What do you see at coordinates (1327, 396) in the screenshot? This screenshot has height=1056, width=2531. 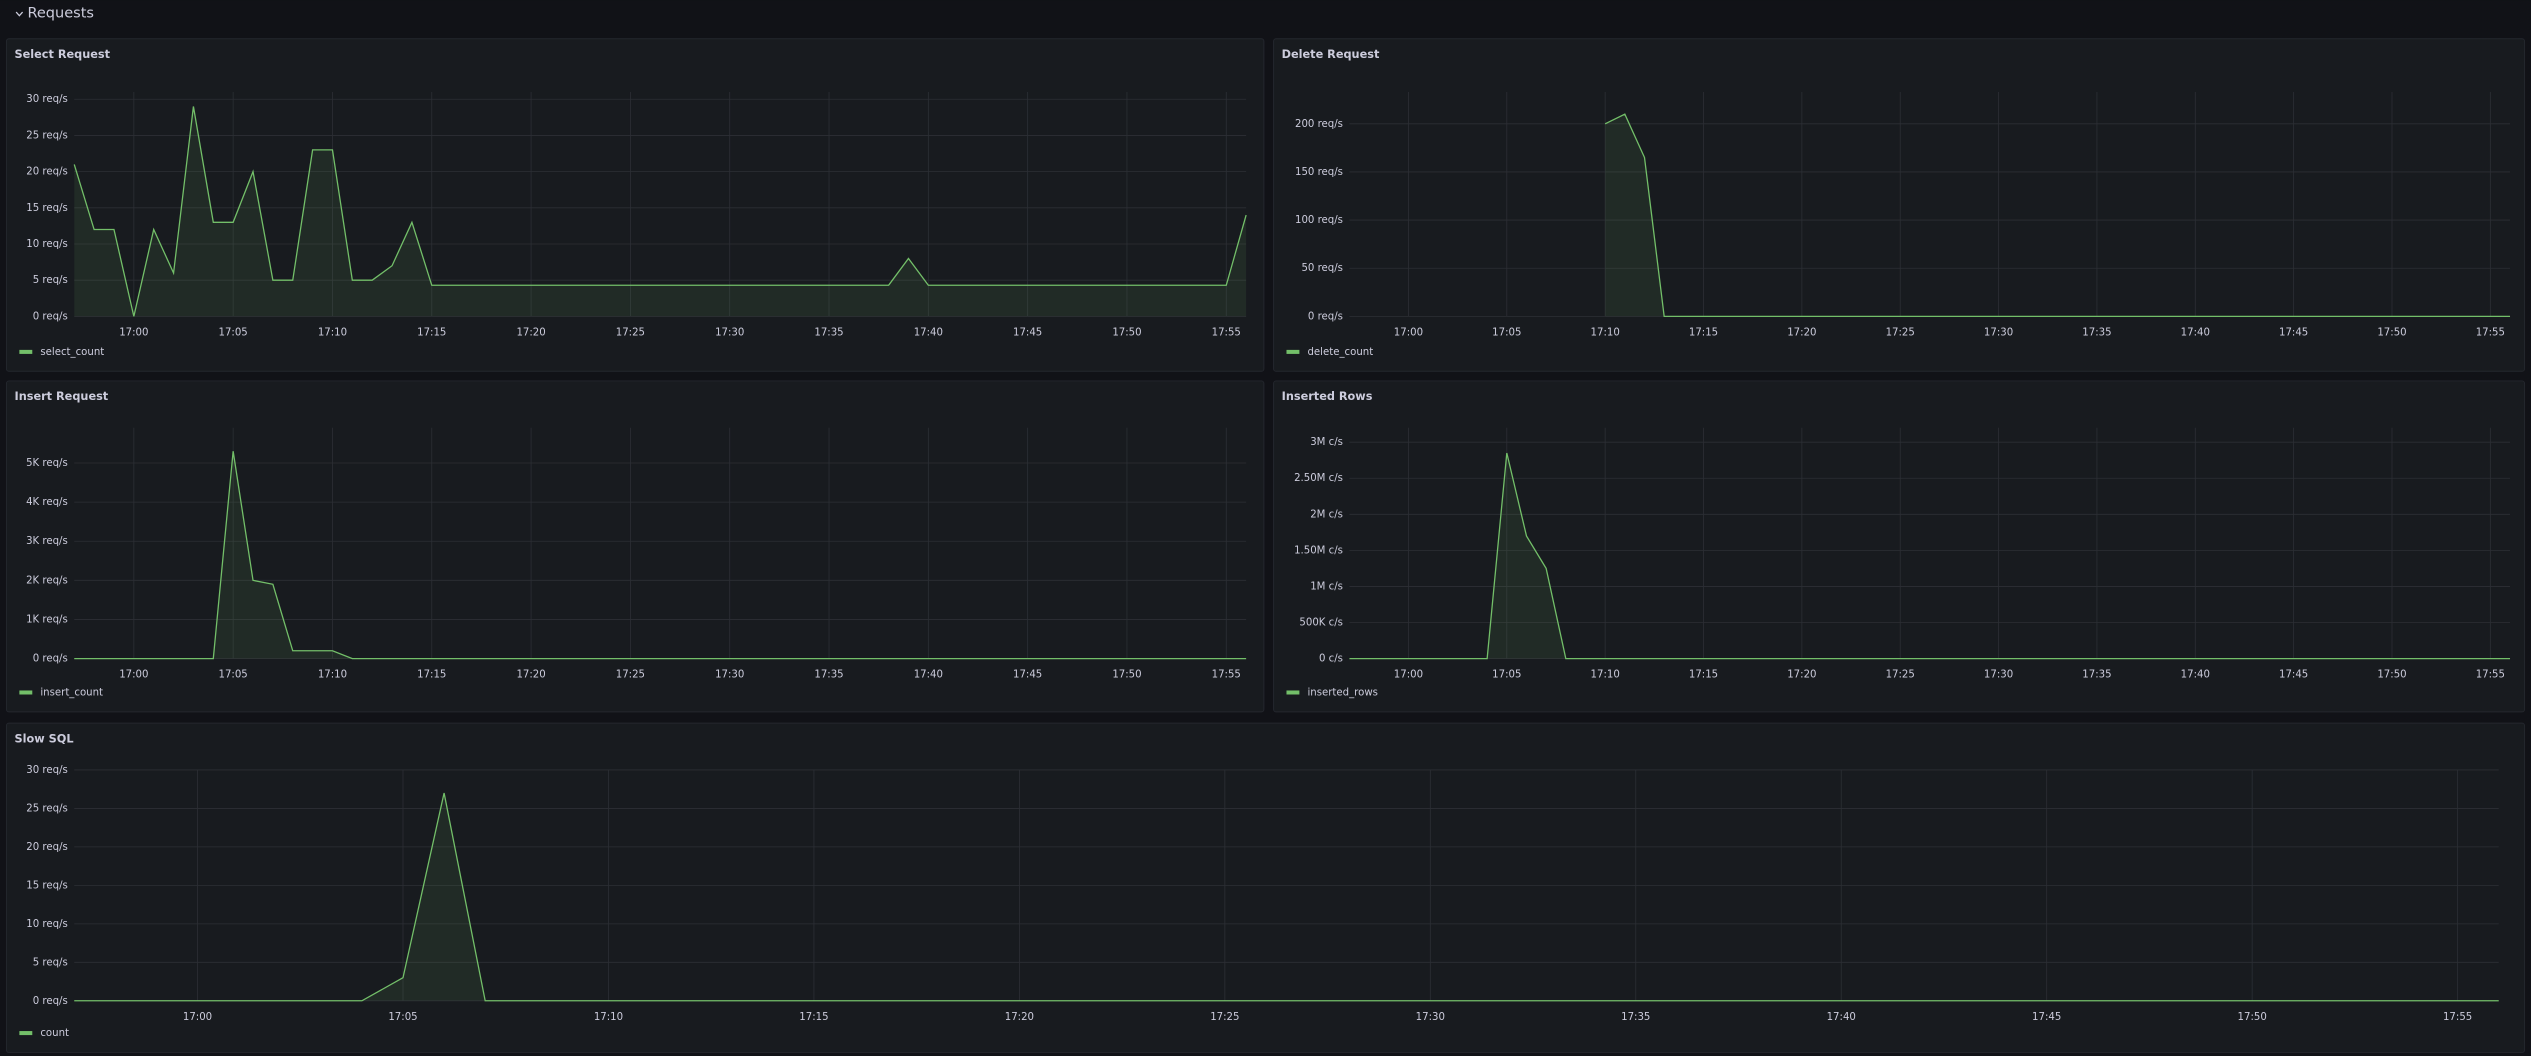 I see `panel-title: Inserted Rows` at bounding box center [1327, 396].